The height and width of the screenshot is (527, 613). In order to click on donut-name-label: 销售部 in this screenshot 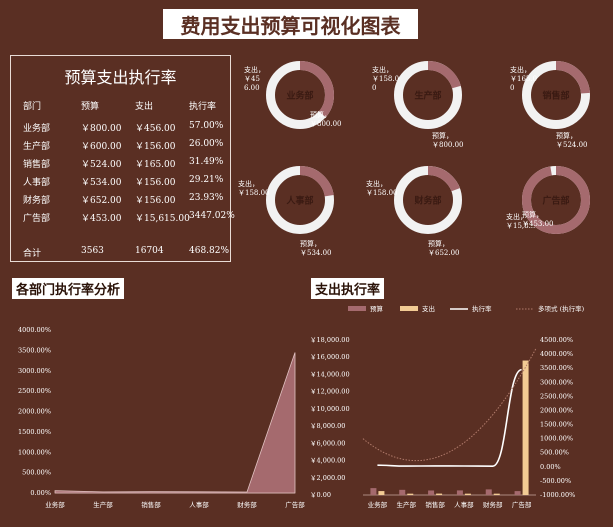, I will do `click(556, 96)`.